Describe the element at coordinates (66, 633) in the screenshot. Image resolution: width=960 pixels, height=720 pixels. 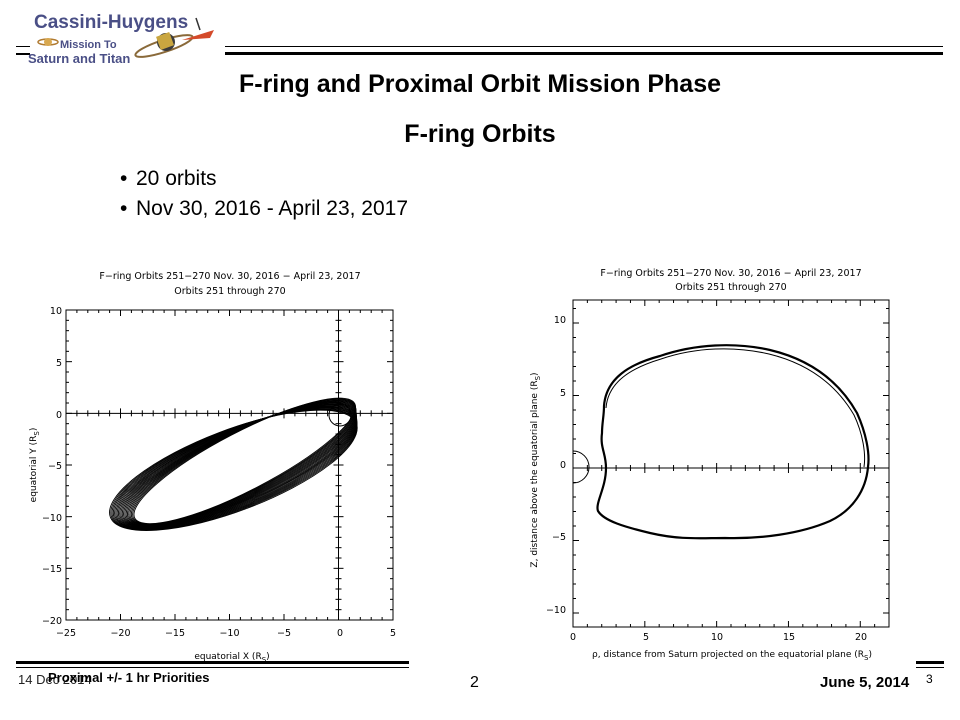
I see `left-x-tick-label: −25` at that location.